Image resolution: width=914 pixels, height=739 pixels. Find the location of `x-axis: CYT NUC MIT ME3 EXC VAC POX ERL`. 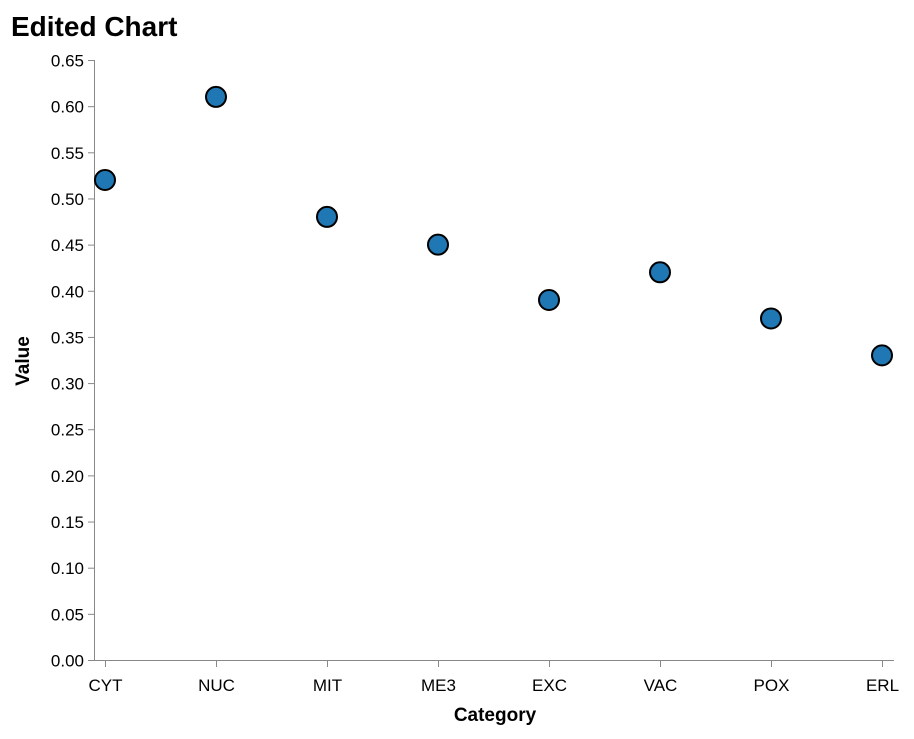

x-axis: CYT NUC MIT ME3 EXC VAC POX ERL is located at coordinates (494, 677).